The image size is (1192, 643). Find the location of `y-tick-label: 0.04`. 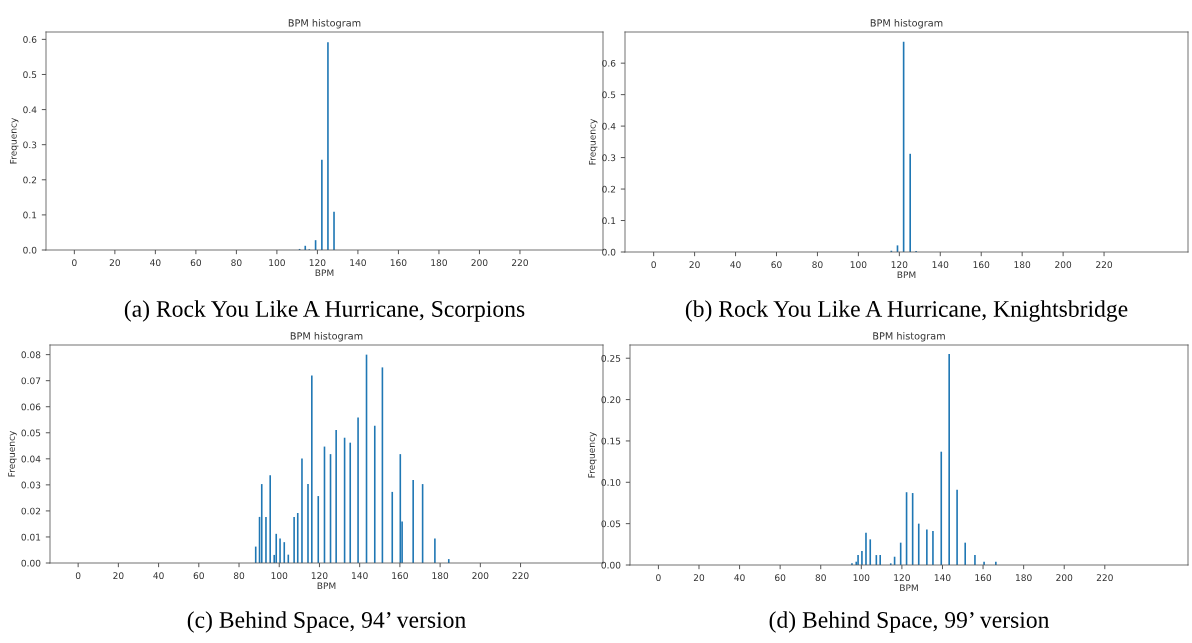

y-tick-label: 0.04 is located at coordinates (31, 459).